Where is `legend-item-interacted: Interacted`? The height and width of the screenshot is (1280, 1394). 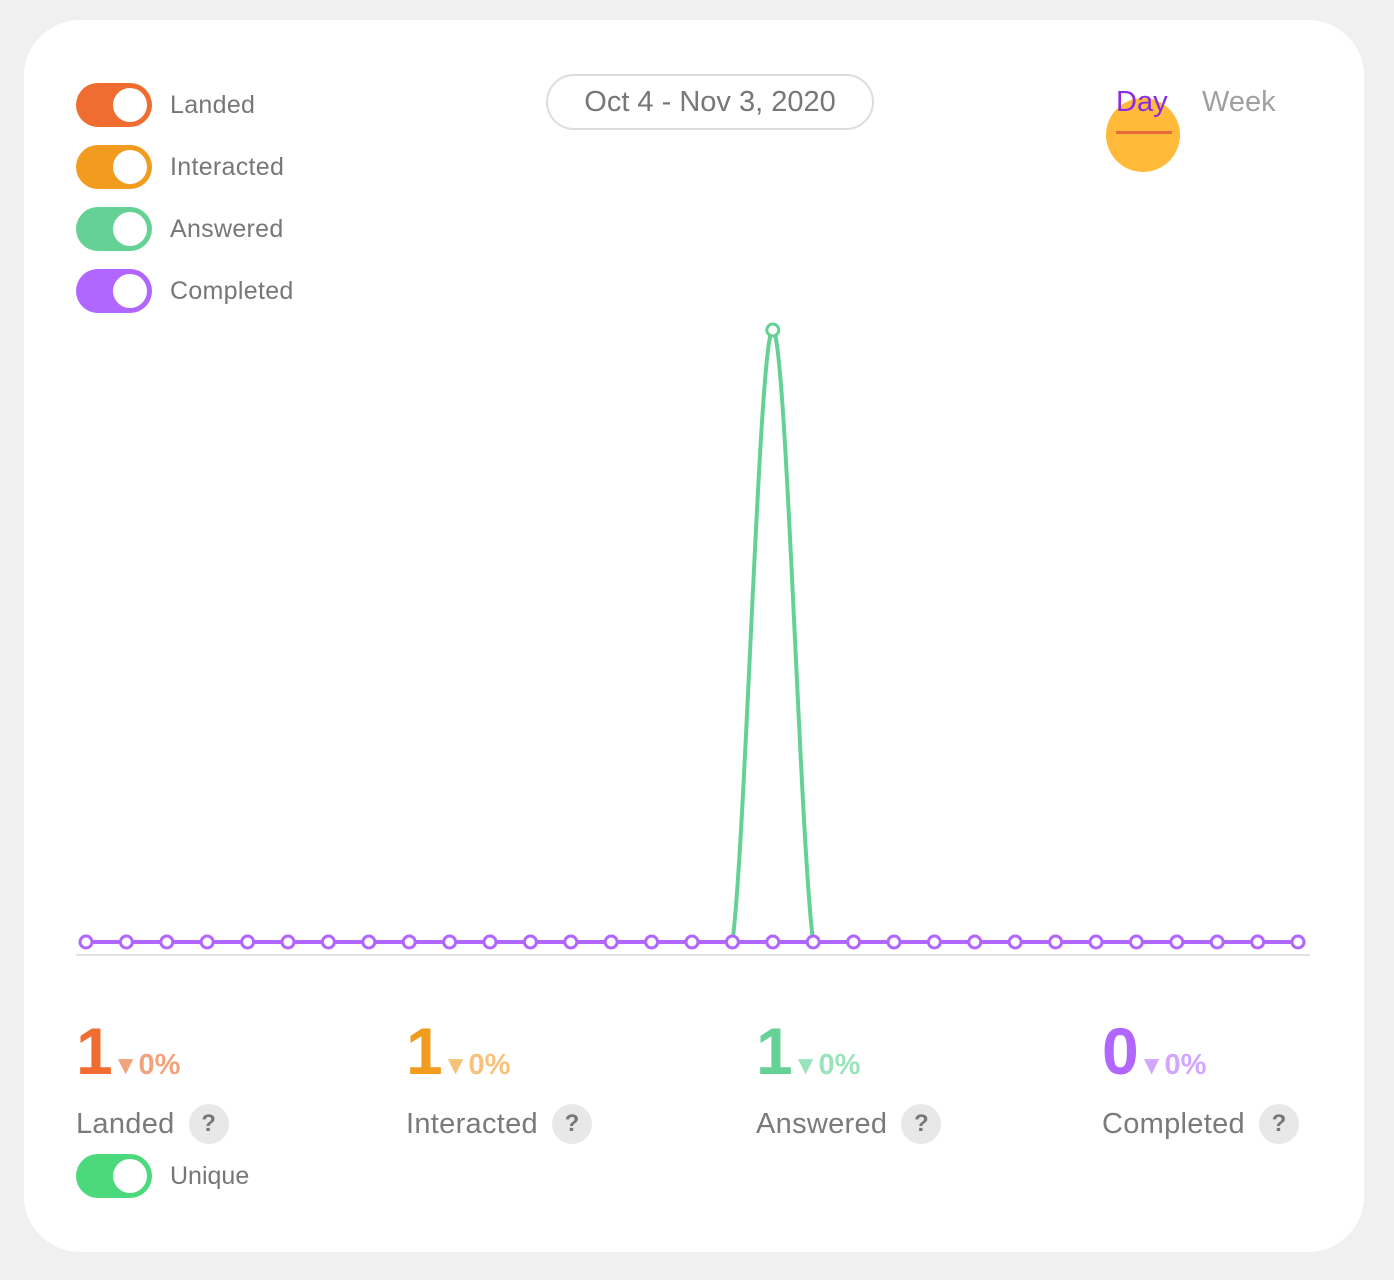
legend-item-interacted: Interacted is located at coordinates (185, 167).